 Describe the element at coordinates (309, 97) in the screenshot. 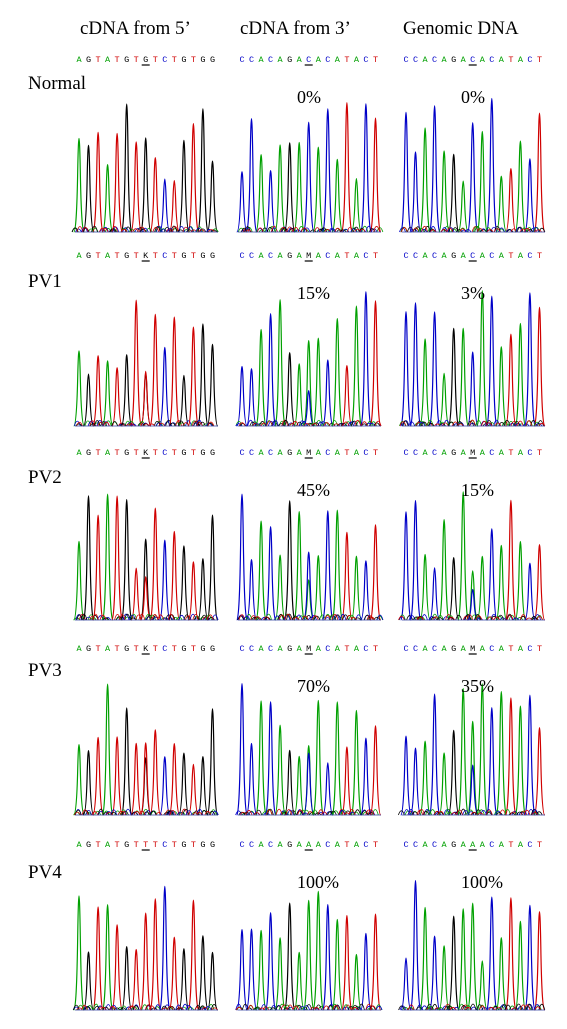

I see `mutation-percent-label: 0%` at that location.